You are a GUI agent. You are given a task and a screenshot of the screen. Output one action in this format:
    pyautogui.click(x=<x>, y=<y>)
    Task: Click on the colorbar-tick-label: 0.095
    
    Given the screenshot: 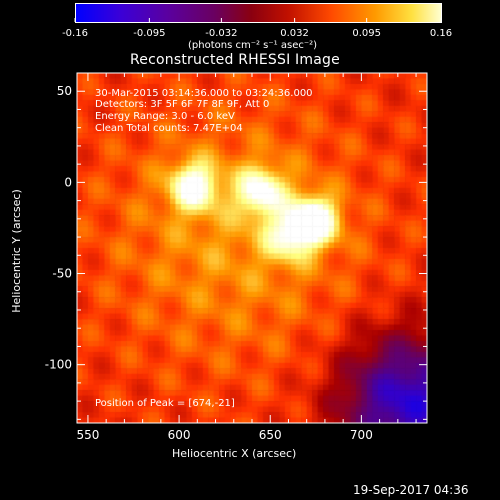 What is the action you would take?
    pyautogui.click(x=366, y=33)
    